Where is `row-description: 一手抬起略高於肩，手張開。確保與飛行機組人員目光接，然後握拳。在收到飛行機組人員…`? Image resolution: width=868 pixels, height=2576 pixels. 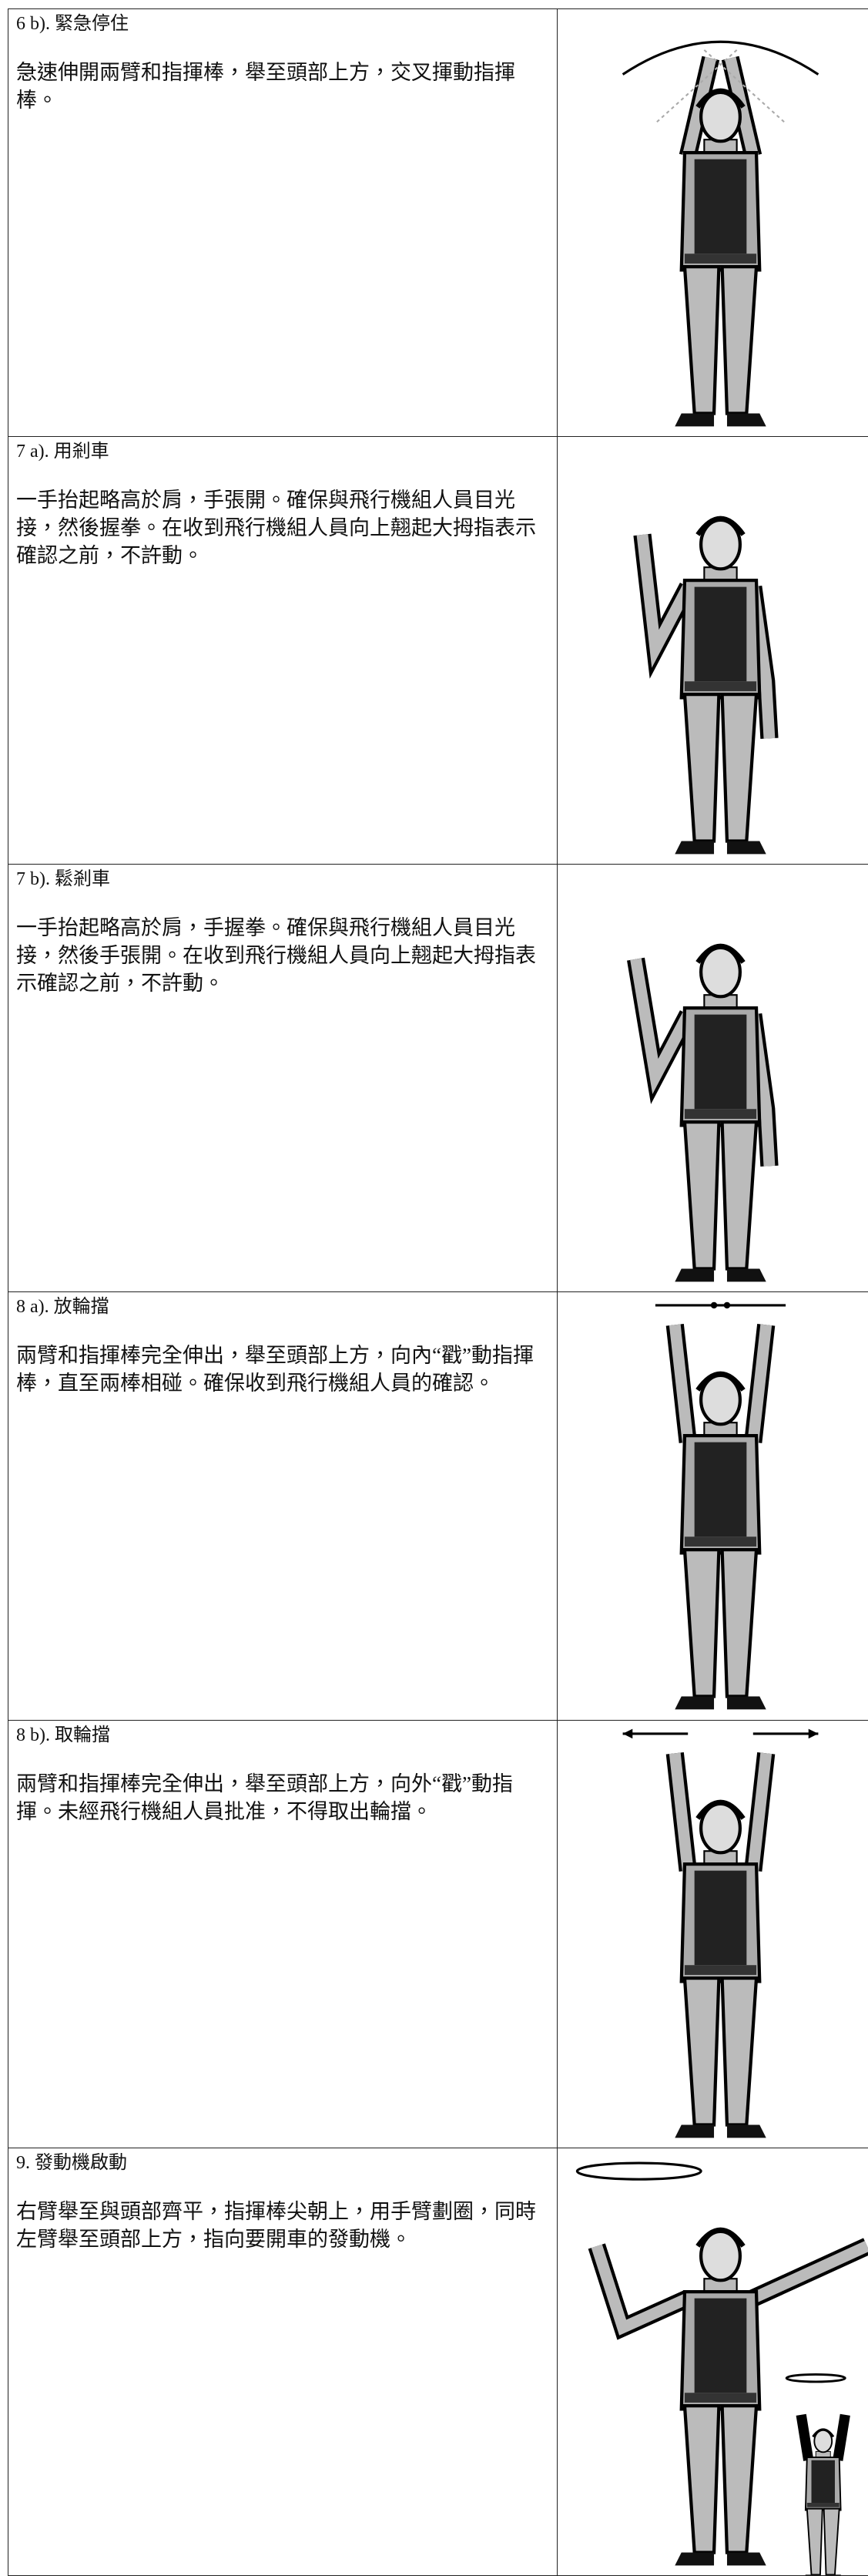
row-description: 一手抬起略高於肩，手張開。確保與飛行機組人員目光接，然後握拳。在收到飛行機組人員… is located at coordinates (283, 527).